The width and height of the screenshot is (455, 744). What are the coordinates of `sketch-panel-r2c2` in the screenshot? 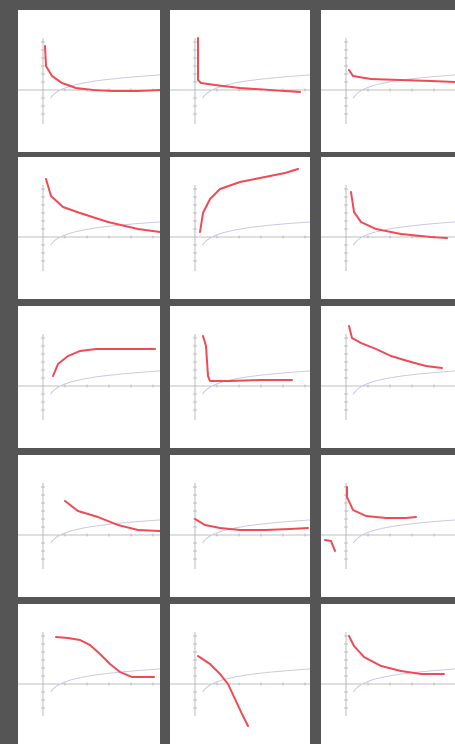 It's located at (240, 228).